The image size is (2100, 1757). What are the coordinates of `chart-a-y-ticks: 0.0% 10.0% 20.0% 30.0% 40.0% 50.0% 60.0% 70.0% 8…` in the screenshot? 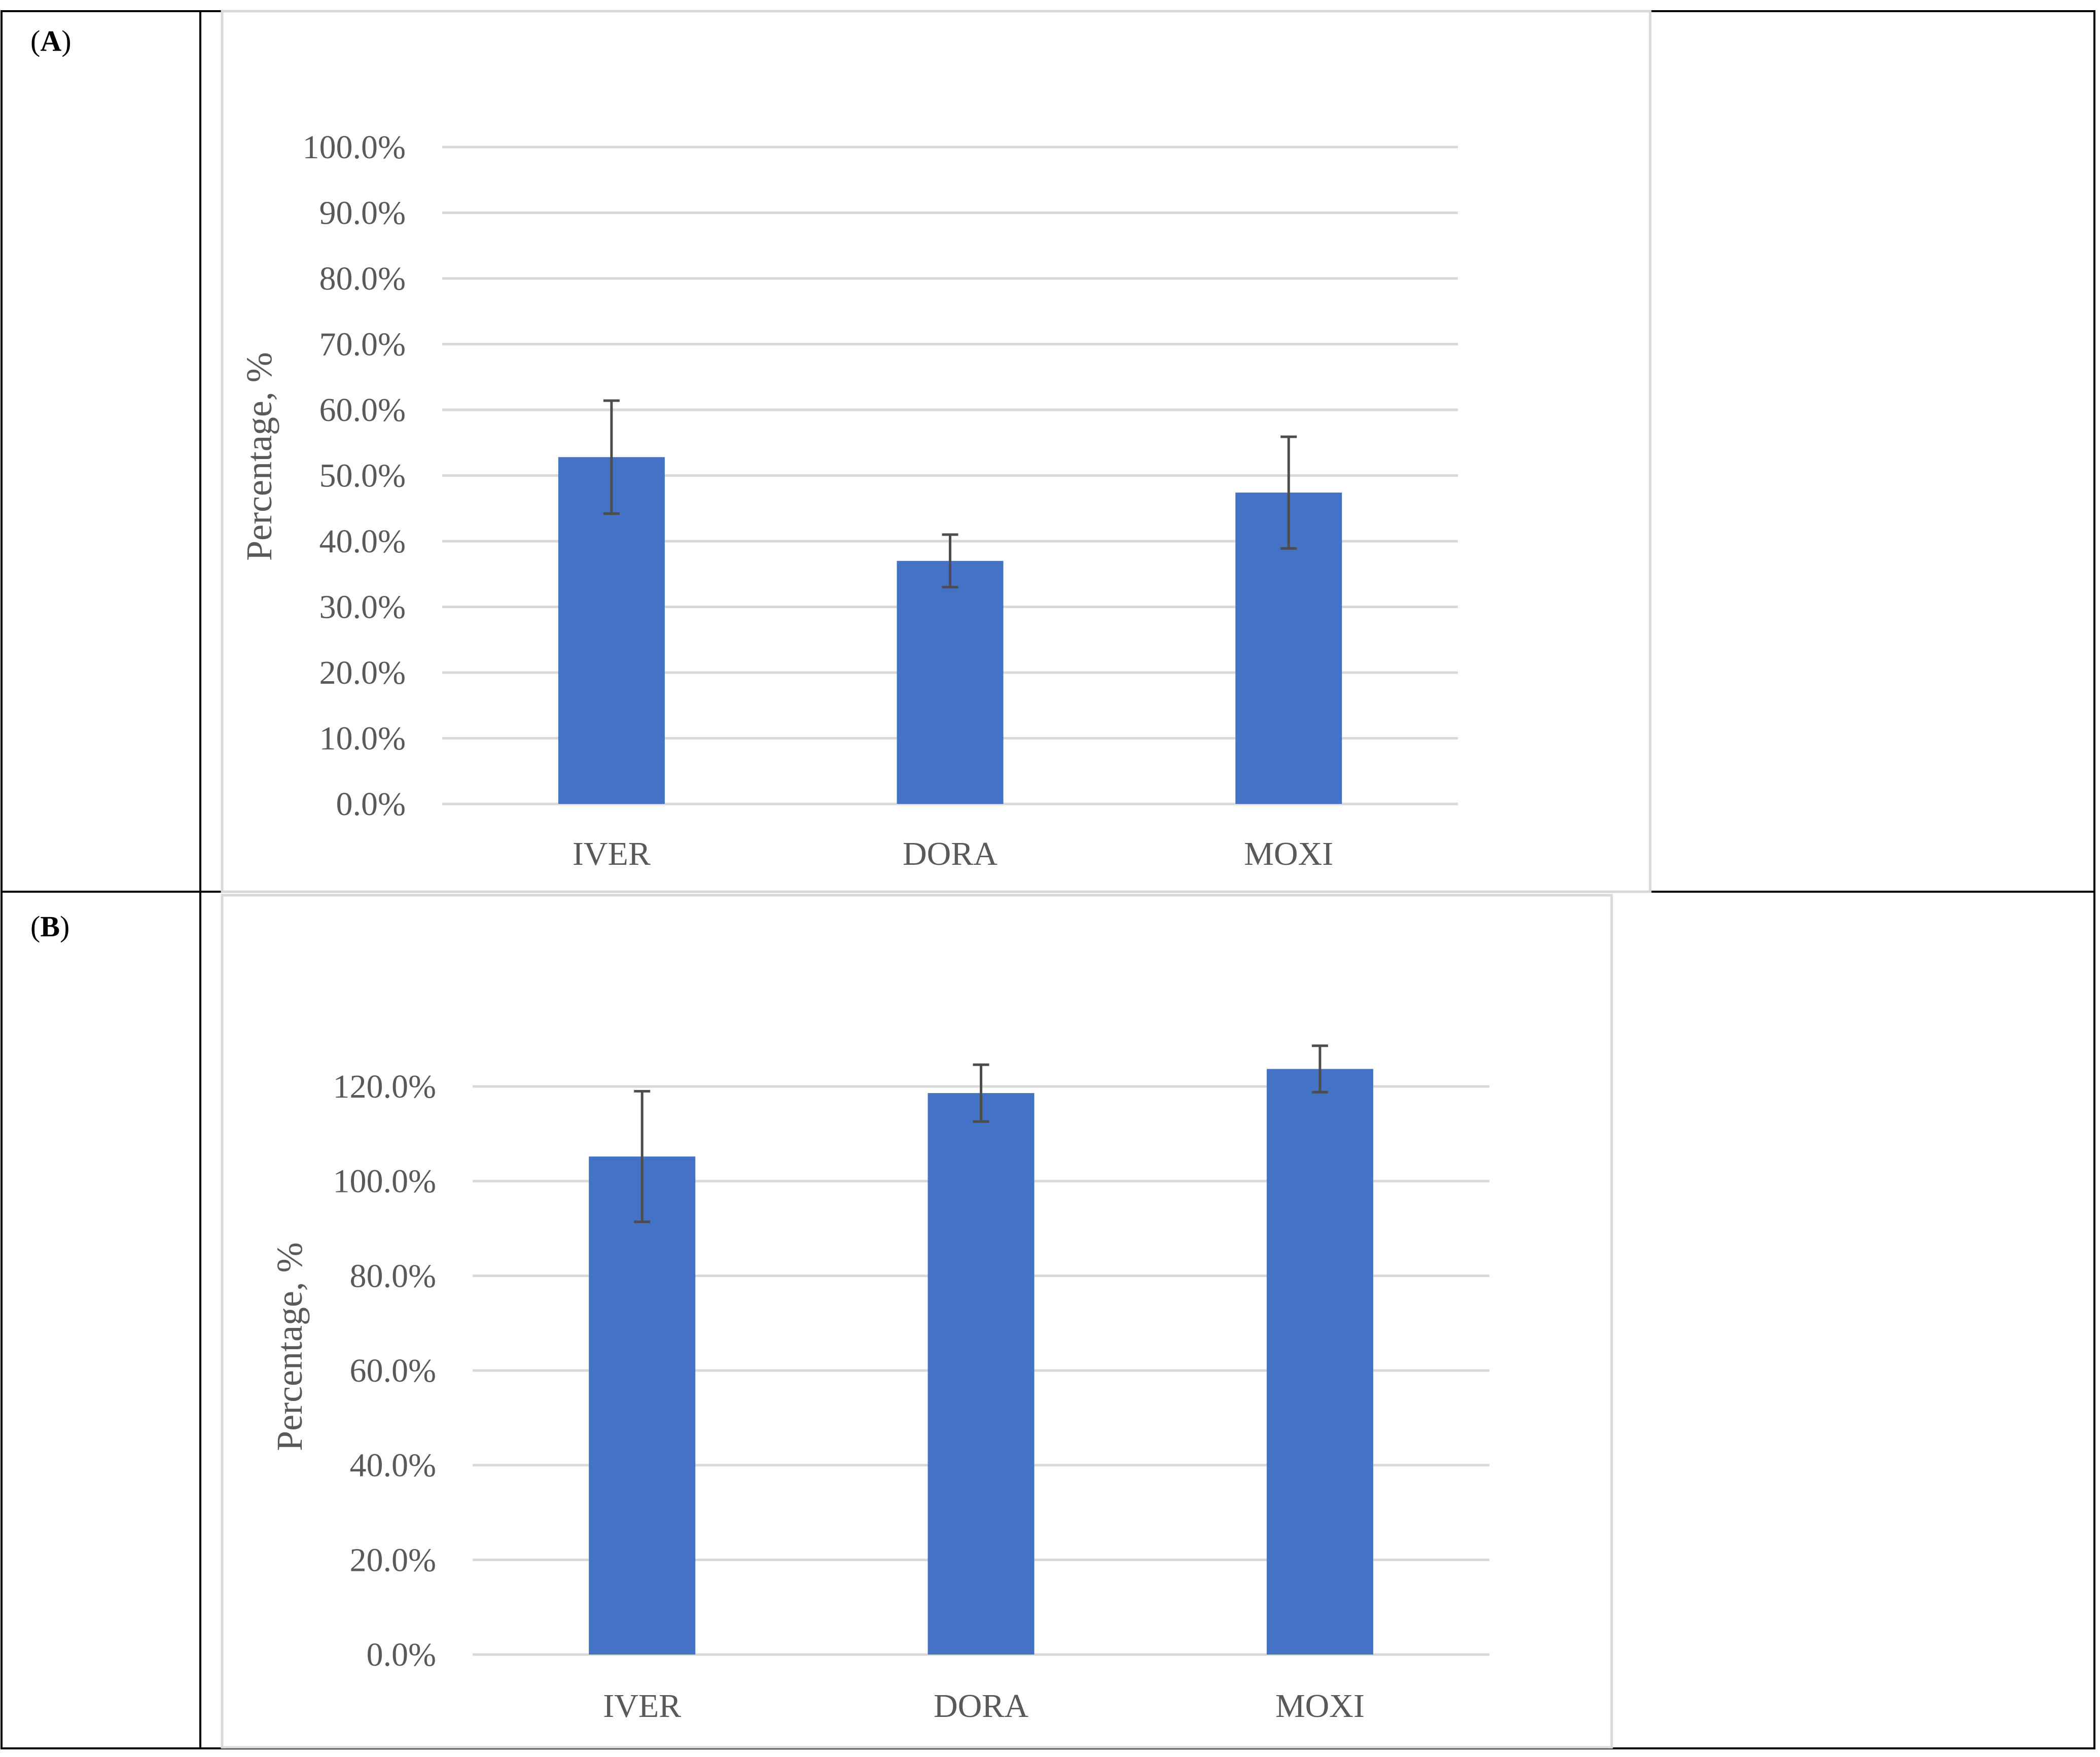 It's located at (354, 476).